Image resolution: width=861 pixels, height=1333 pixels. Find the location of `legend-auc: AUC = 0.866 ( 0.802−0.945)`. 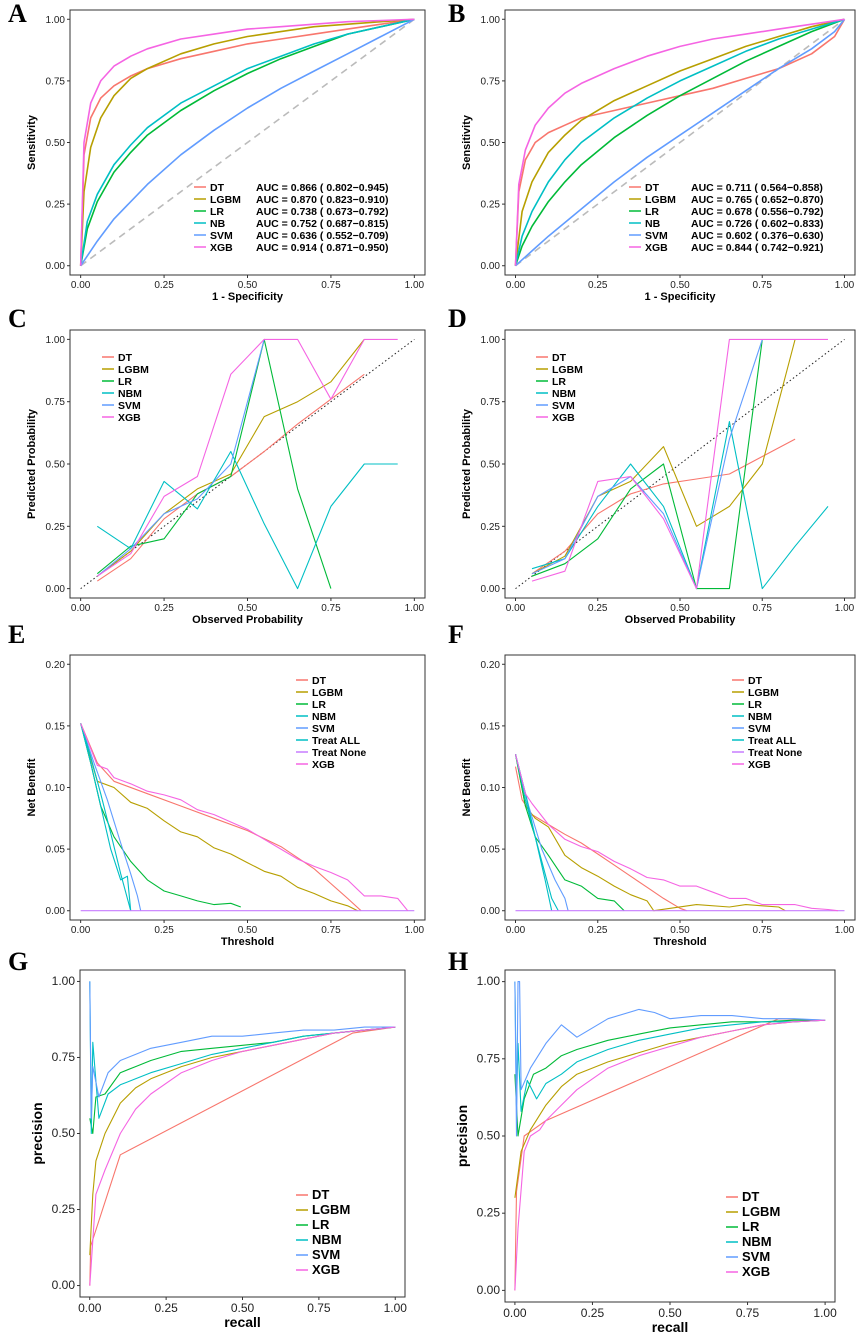

legend-auc: AUC = 0.866 ( 0.802−0.945) is located at coordinates (322, 188).